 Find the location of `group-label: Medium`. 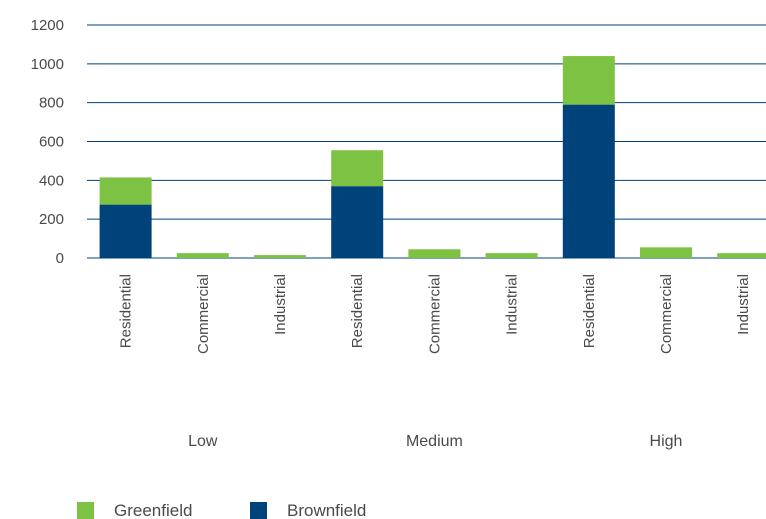

group-label: Medium is located at coordinates (434, 441).